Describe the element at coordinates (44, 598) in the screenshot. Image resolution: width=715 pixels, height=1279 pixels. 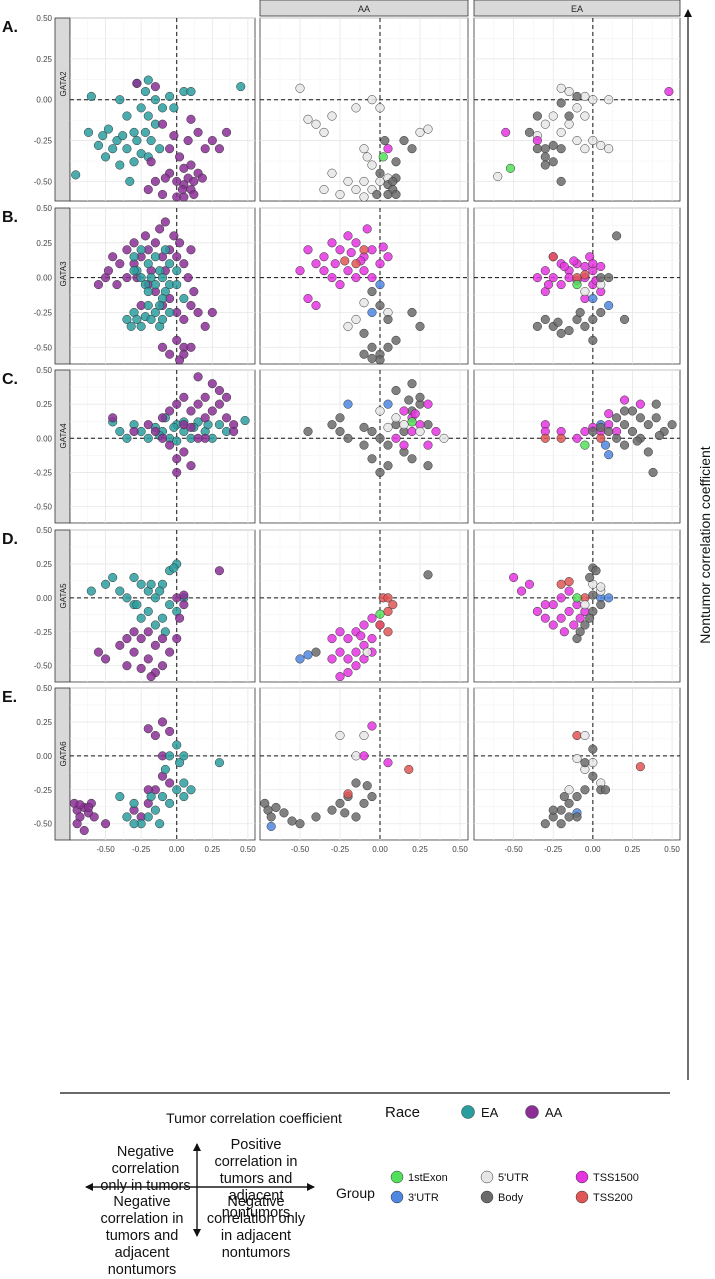
I see `y-tick-label: 0.00` at that location.